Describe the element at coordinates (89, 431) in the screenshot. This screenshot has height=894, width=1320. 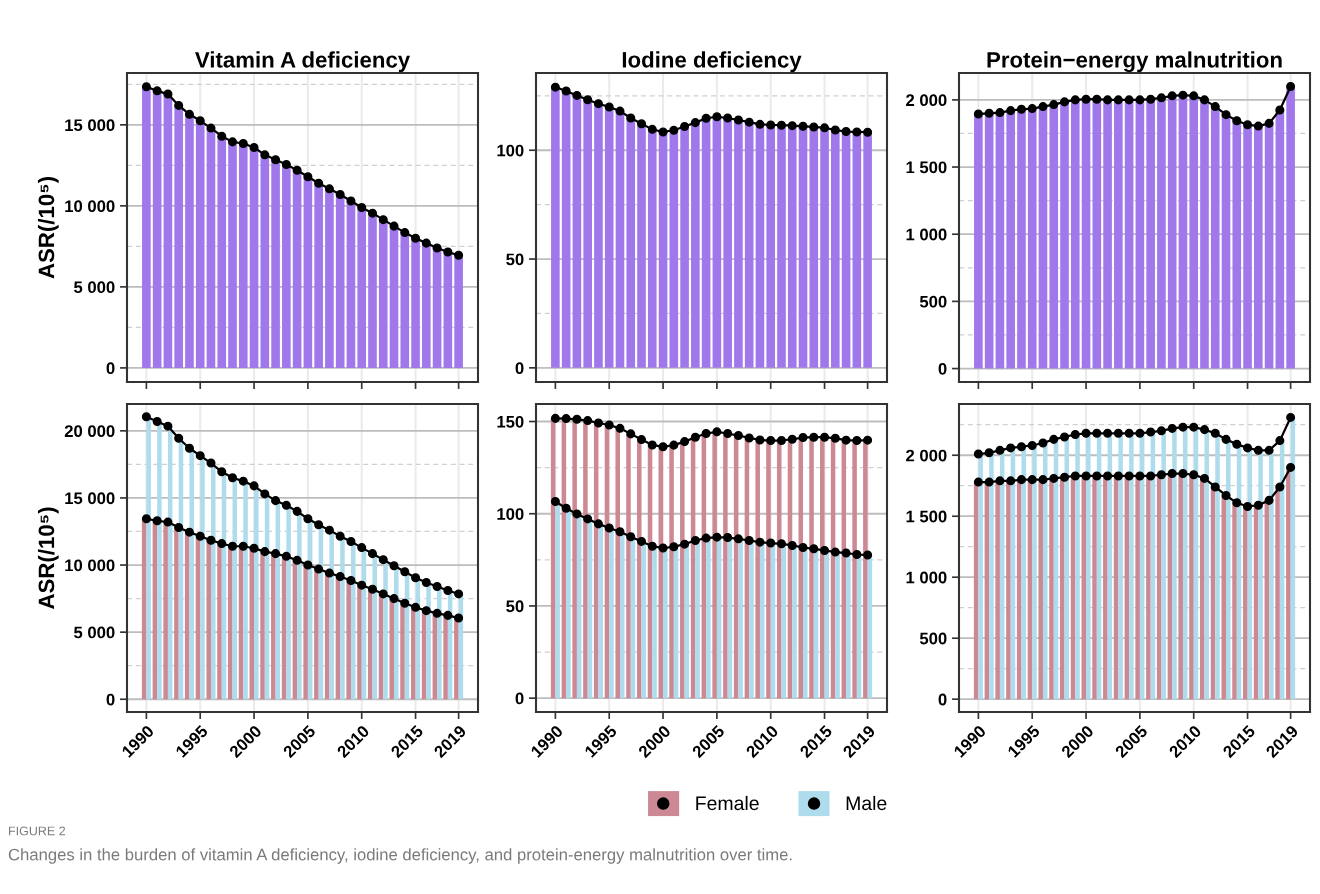
I see `y-tick-label: 20 000` at that location.